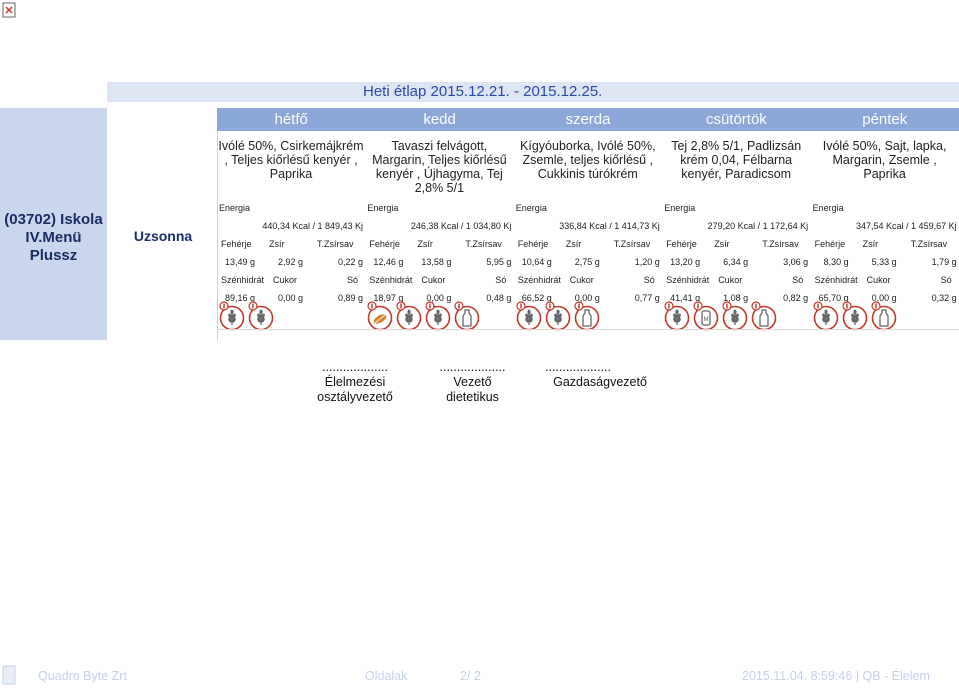 The image size is (959, 697). What do you see at coordinates (884, 262) in the screenshot?
I see `fat-value: 5,33 g` at bounding box center [884, 262].